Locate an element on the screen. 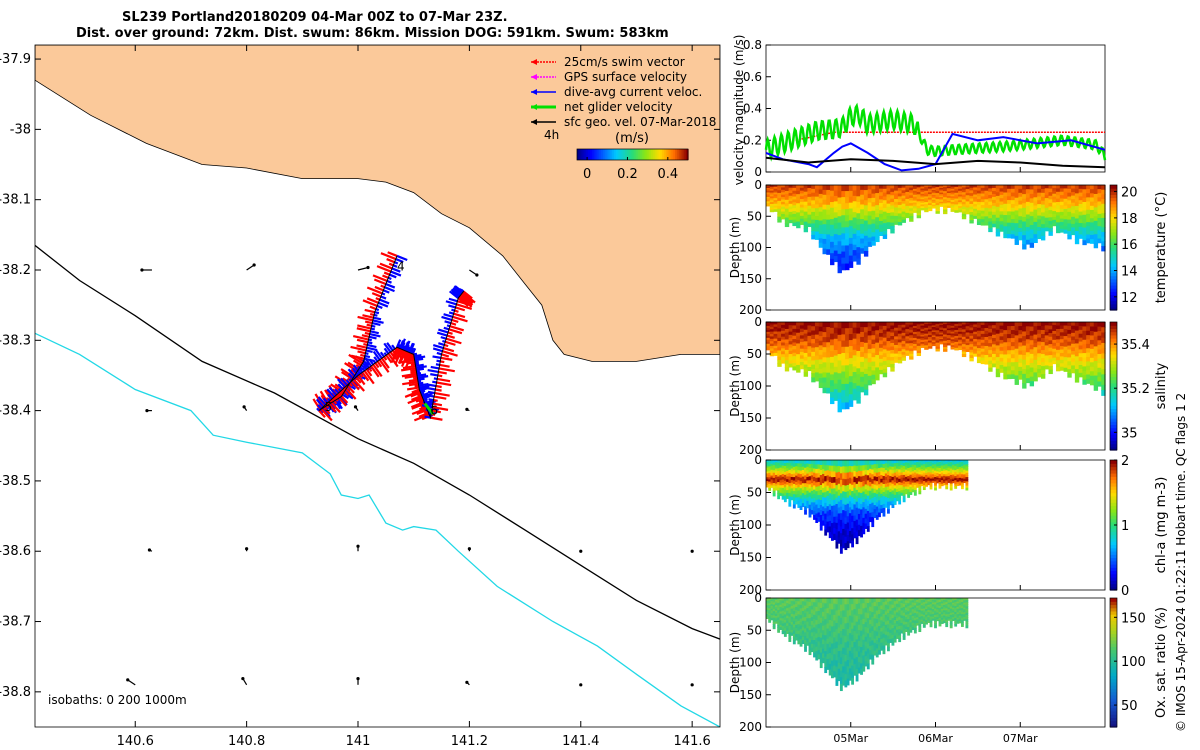 Image resolution: width=1200 pixels, height=750 pixels. chla-colorbar-segment is located at coordinates (1113, 494).